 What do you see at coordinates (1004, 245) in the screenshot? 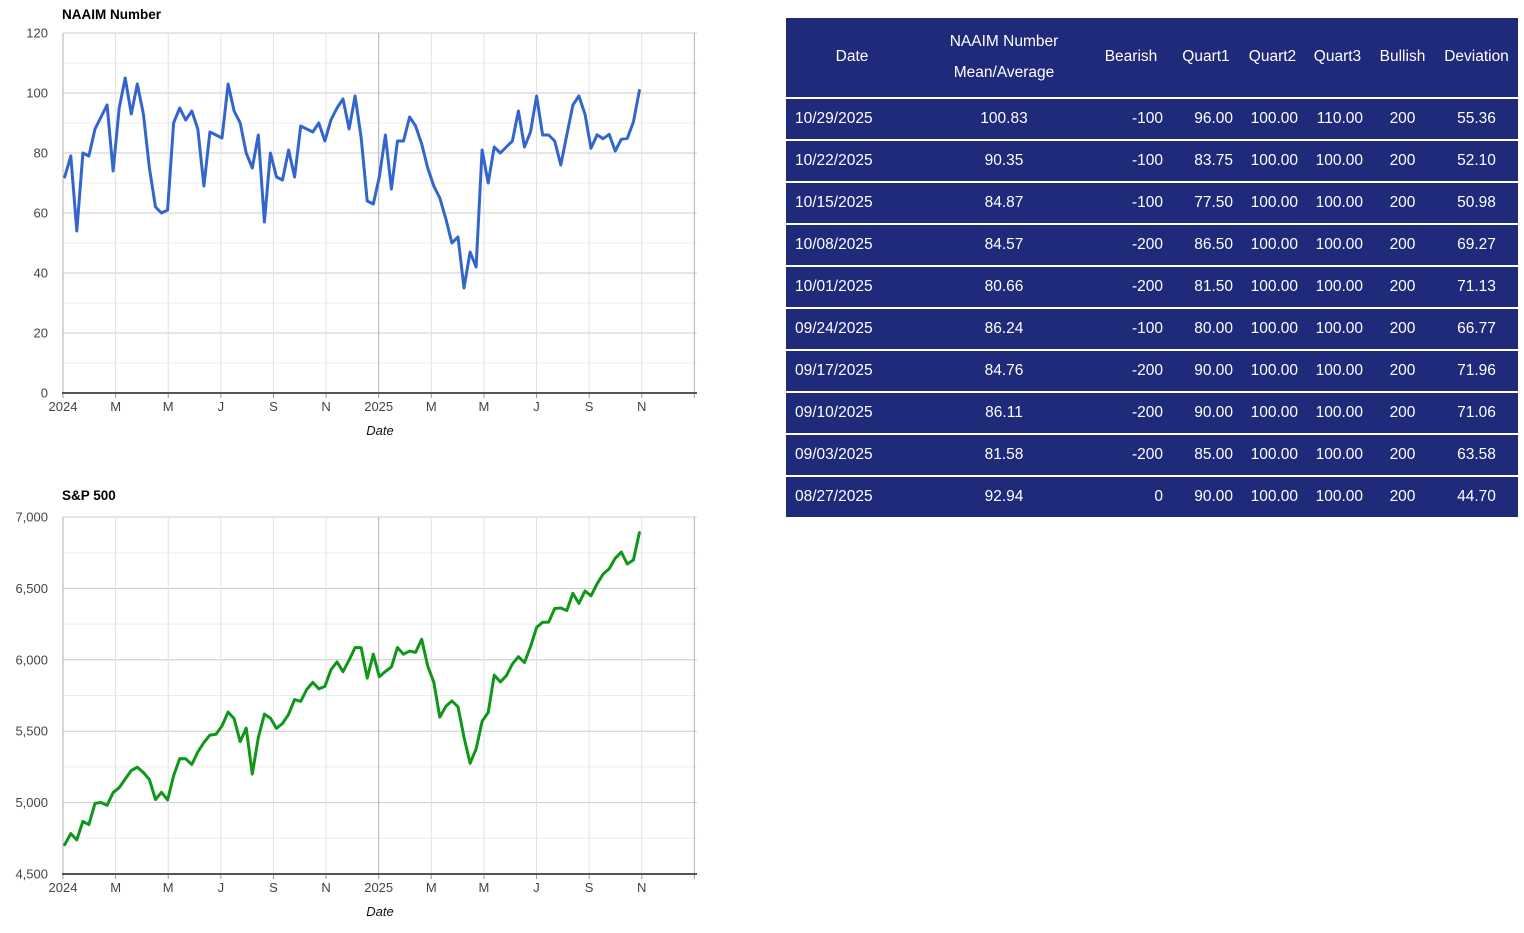
I see `table-cell: 84.57` at bounding box center [1004, 245].